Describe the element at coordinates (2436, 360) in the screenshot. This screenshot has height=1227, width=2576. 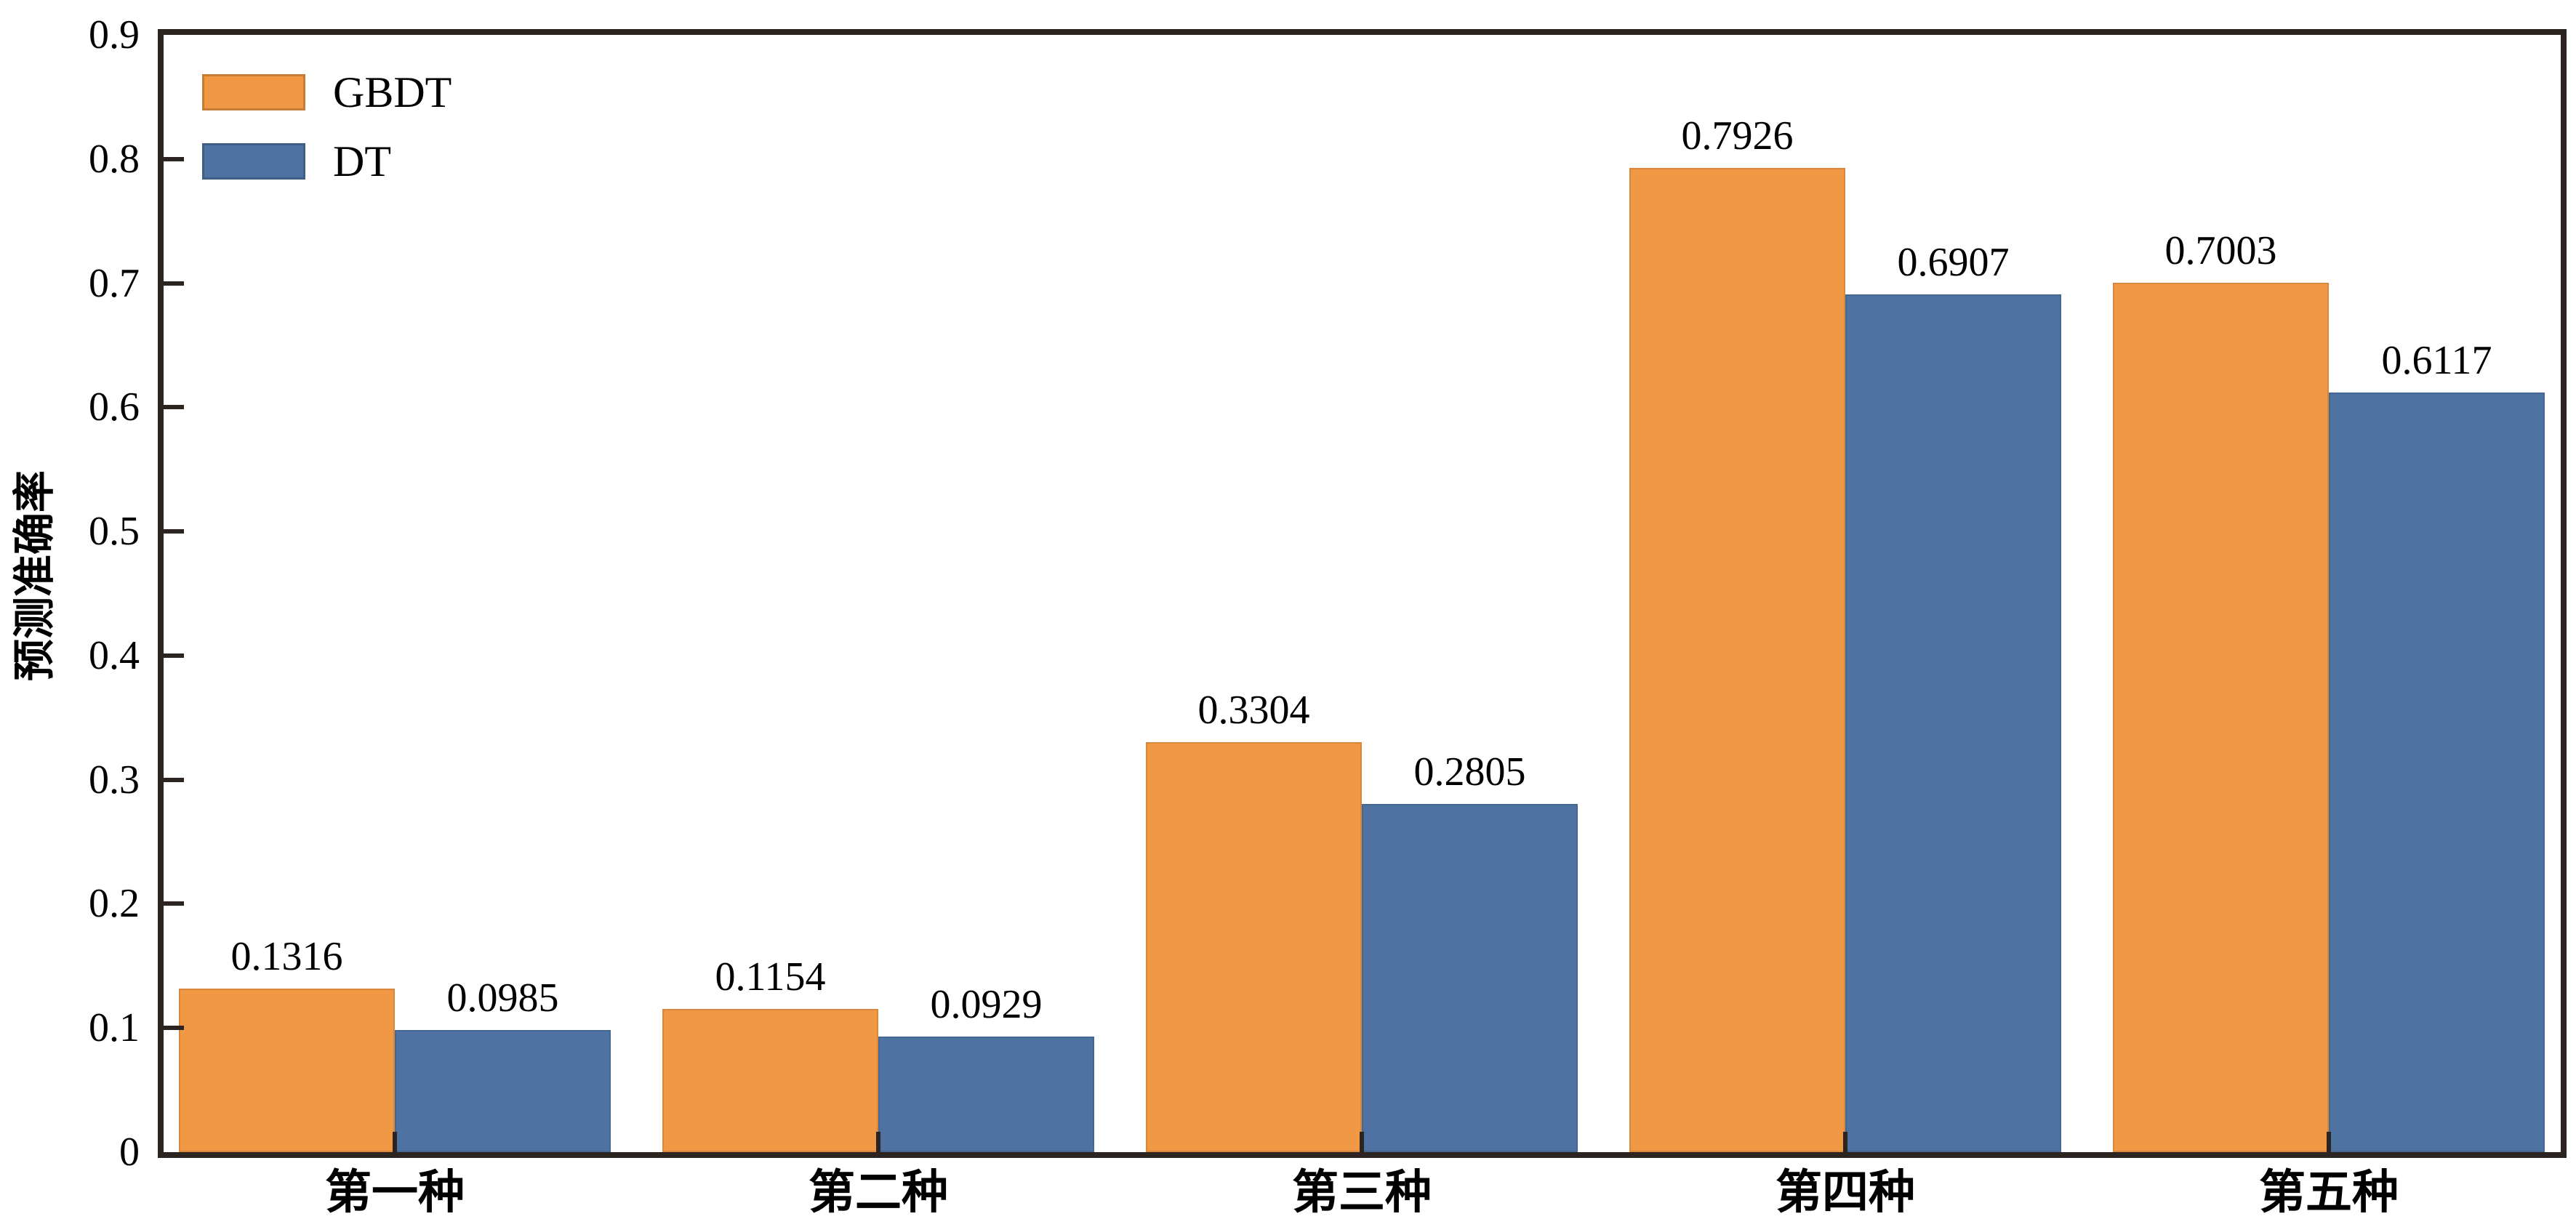
I see `bar-value-label: 0.6117` at that location.